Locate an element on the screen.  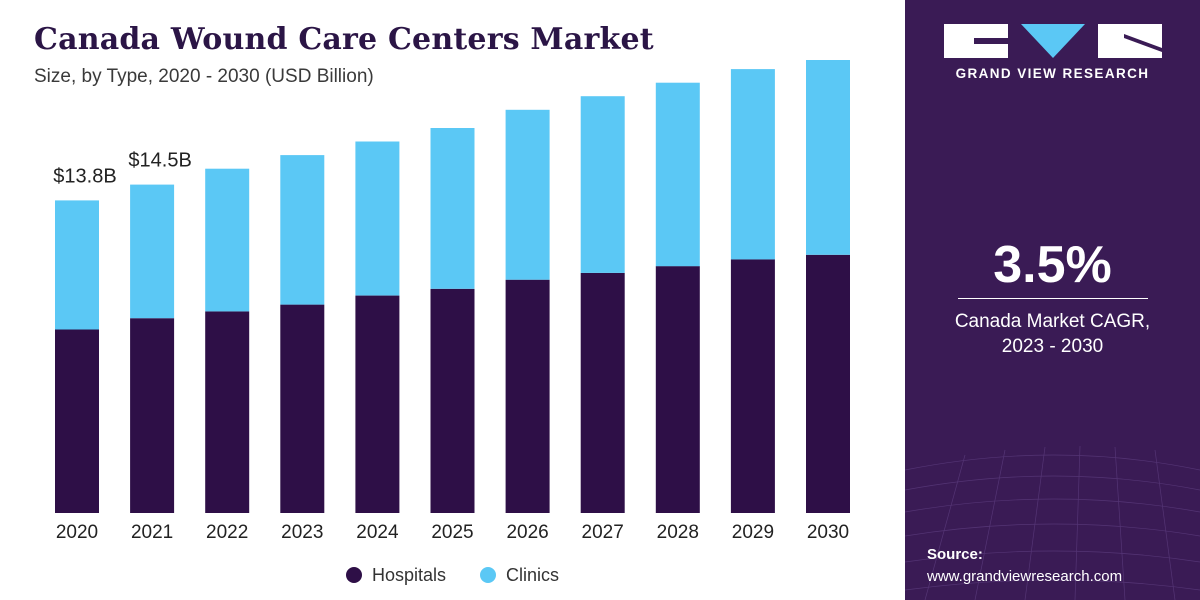
bar-clinics-2022 is located at coordinates (227, 240).